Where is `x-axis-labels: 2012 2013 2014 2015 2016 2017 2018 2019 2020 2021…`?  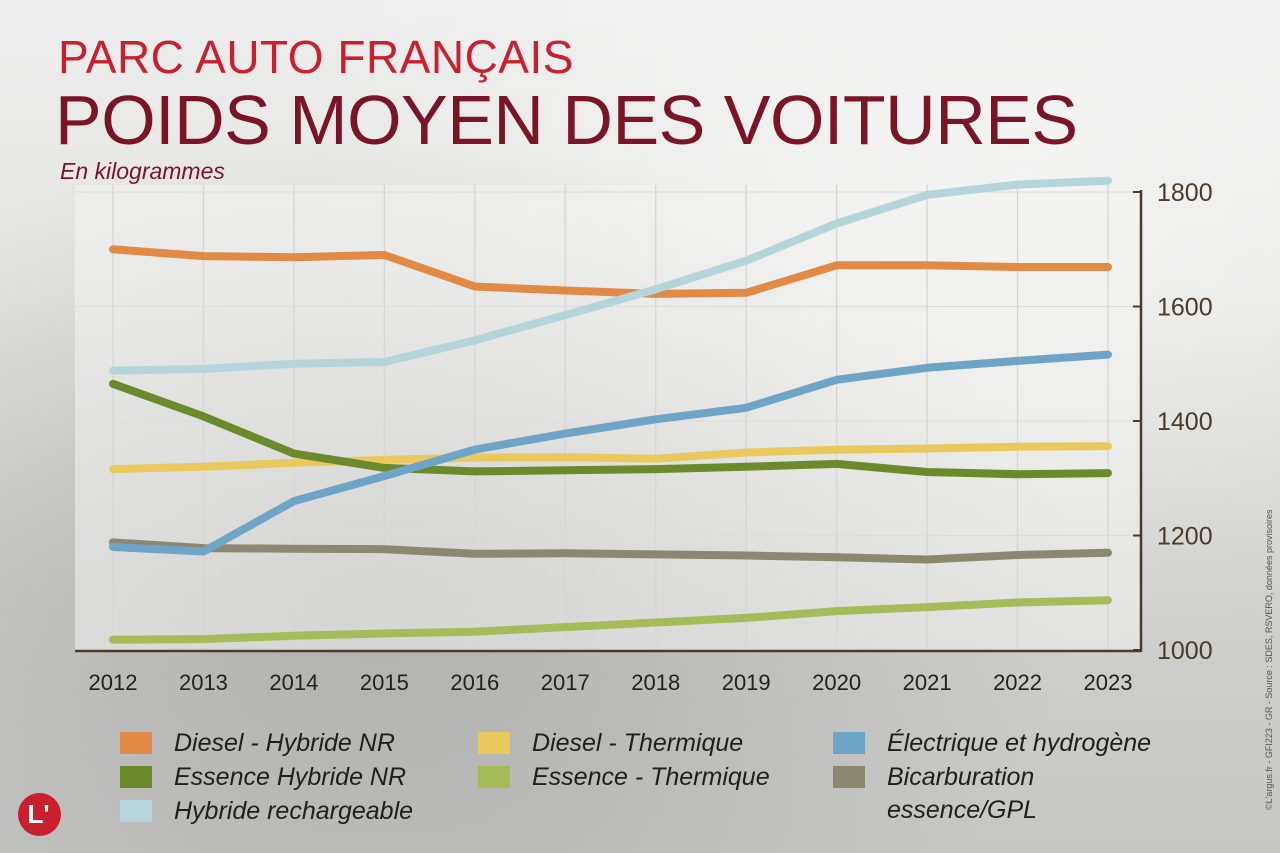 x-axis-labels: 2012 2013 2014 2015 2016 2017 2018 2019 2020 2021… is located at coordinates (611, 682).